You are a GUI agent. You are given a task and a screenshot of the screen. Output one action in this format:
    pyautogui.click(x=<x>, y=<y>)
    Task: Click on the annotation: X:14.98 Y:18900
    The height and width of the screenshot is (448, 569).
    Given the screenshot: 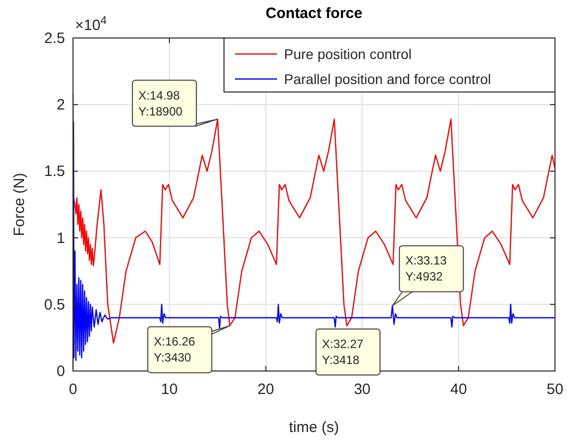 What is the action you would take?
    pyautogui.click(x=160, y=103)
    